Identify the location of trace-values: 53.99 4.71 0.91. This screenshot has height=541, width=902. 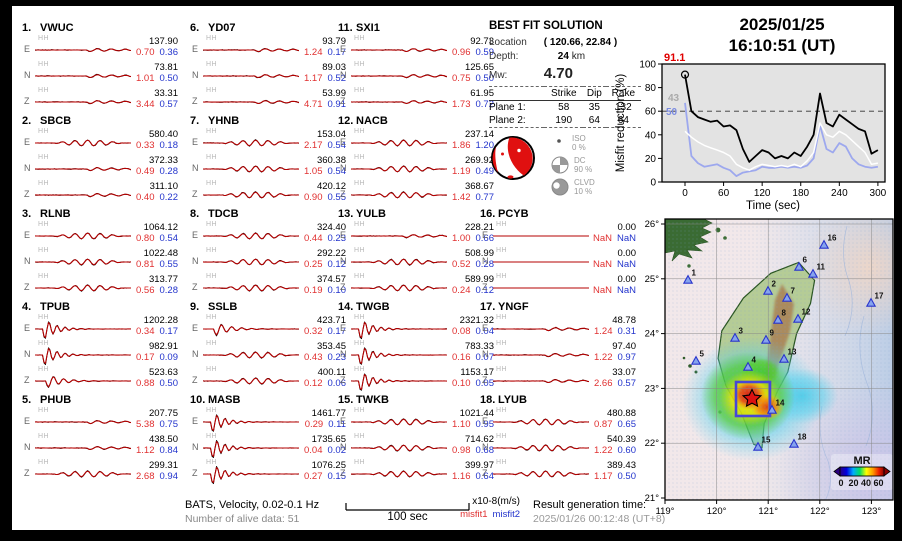
(321, 99).